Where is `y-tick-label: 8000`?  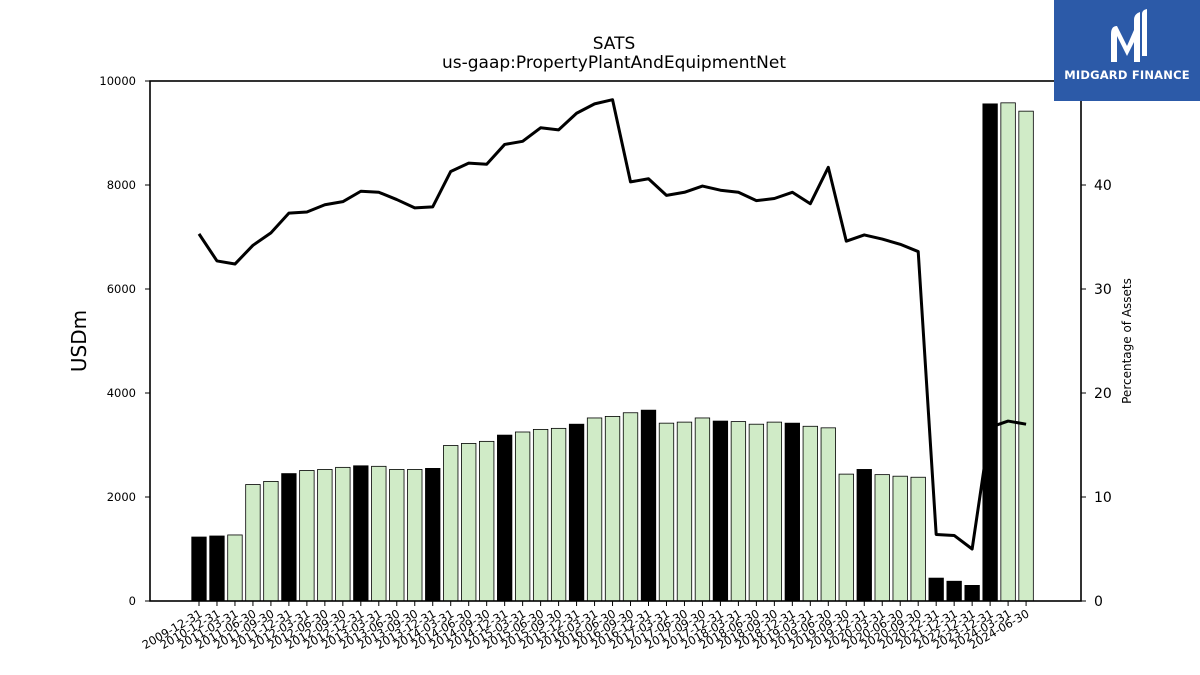 y-tick-label: 8000 is located at coordinates (121, 185).